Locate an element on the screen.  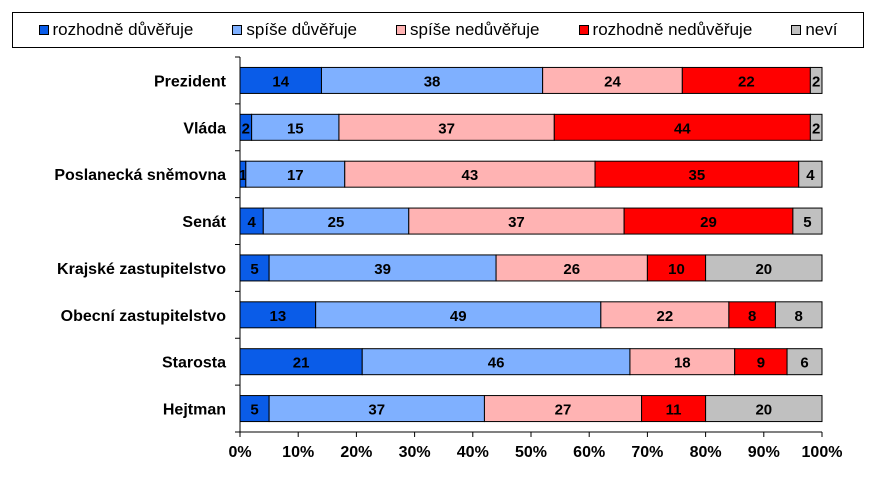
data-label: 38 is located at coordinates (432, 81).